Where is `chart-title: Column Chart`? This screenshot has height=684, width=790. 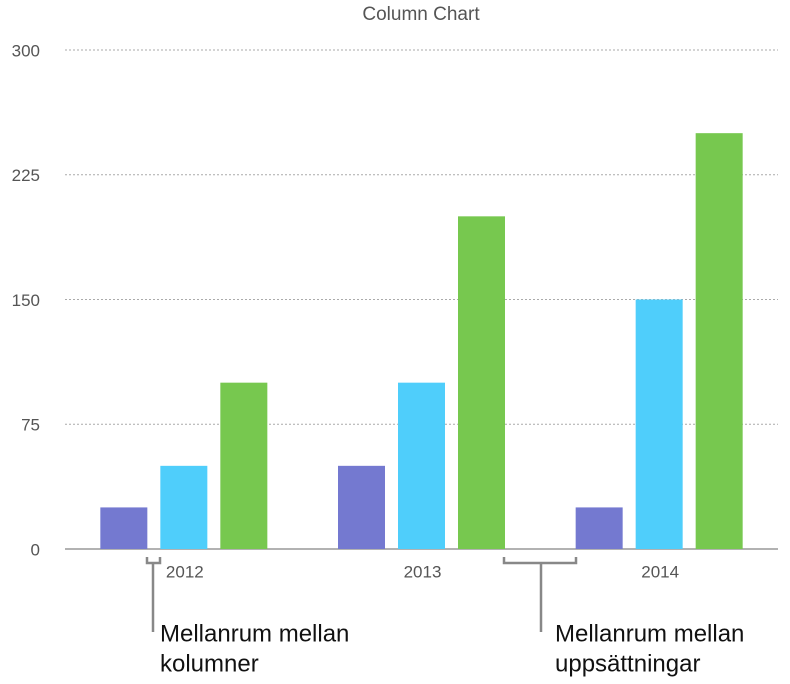 chart-title: Column Chart is located at coordinates (421, 14).